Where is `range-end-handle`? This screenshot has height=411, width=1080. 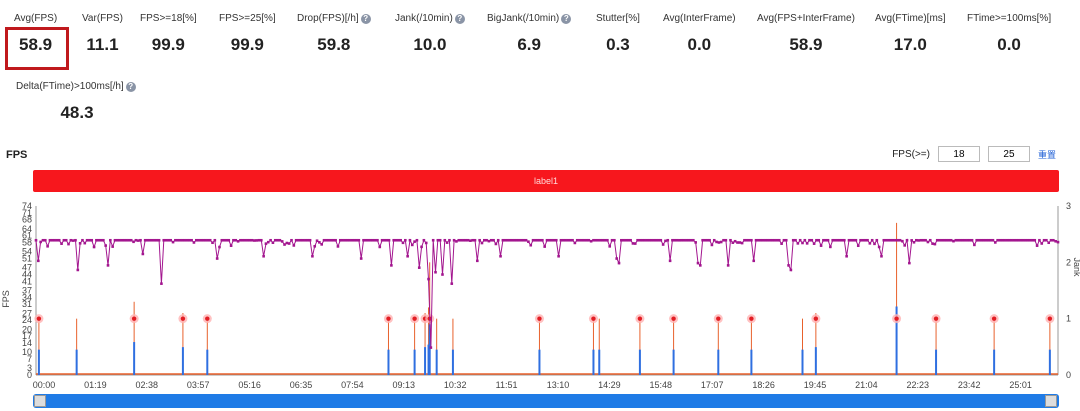
range-end-handle is located at coordinates (1051, 401).